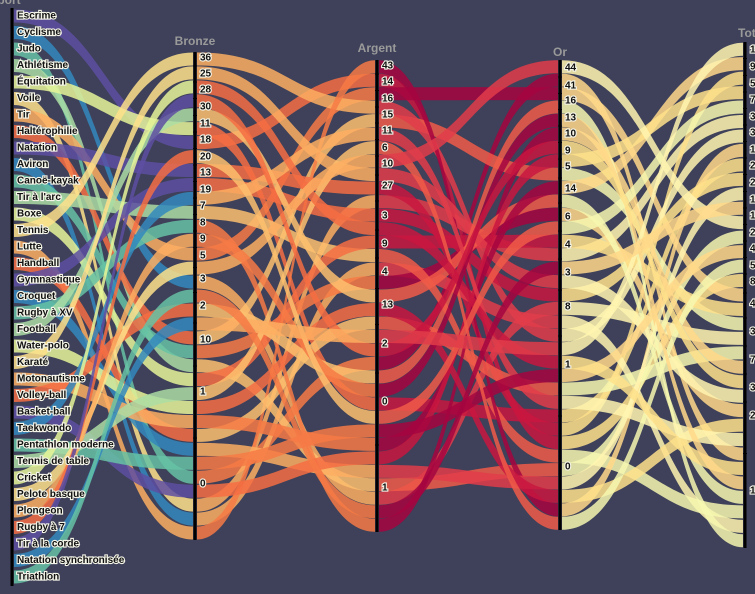  What do you see at coordinates (752, 117) in the screenshot?
I see `category-label: 38` at bounding box center [752, 117].